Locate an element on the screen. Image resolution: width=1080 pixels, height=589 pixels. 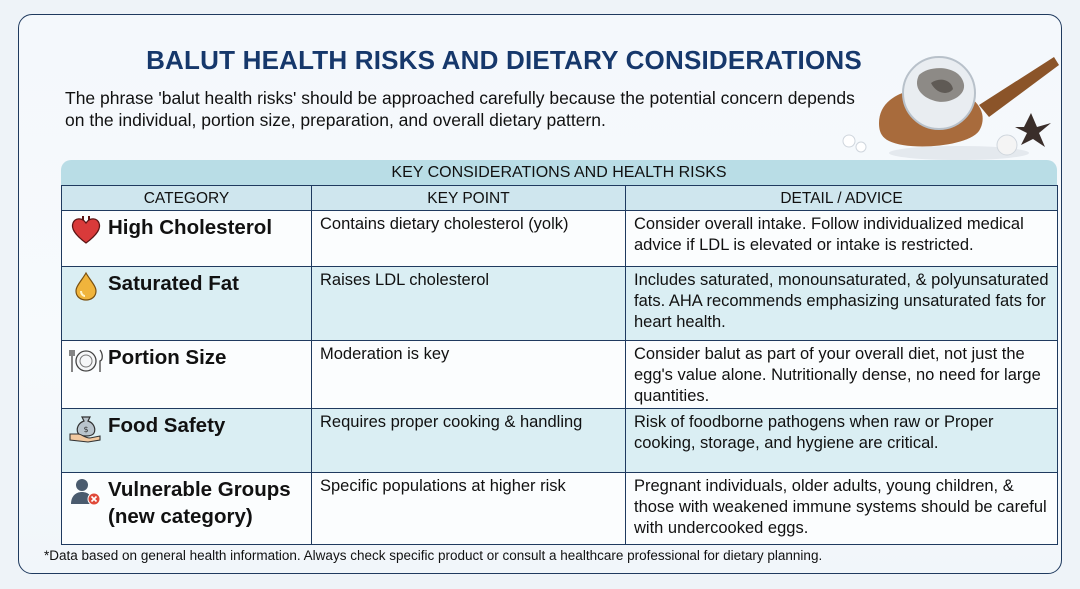
person-alert-icon is located at coordinates (86, 492).